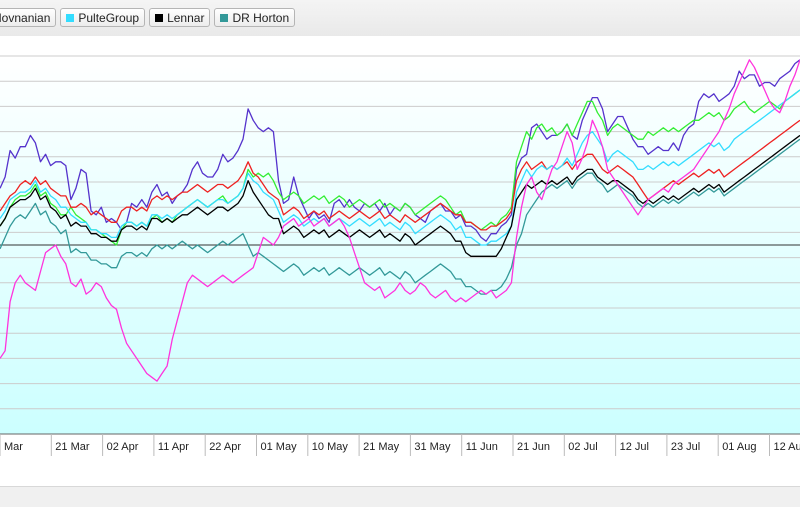 This screenshot has height=507, width=800. I want to click on x-tick-label: 10 May, so click(330, 447).